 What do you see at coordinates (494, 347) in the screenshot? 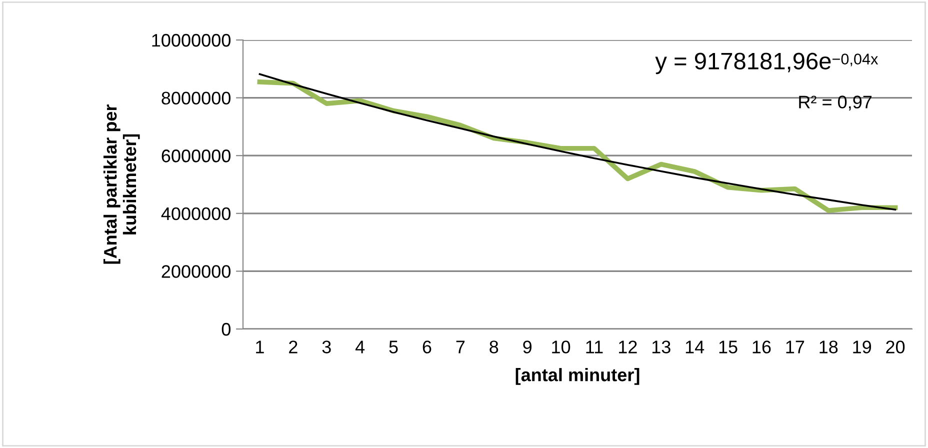
I see `x-tick-label: 8` at bounding box center [494, 347].